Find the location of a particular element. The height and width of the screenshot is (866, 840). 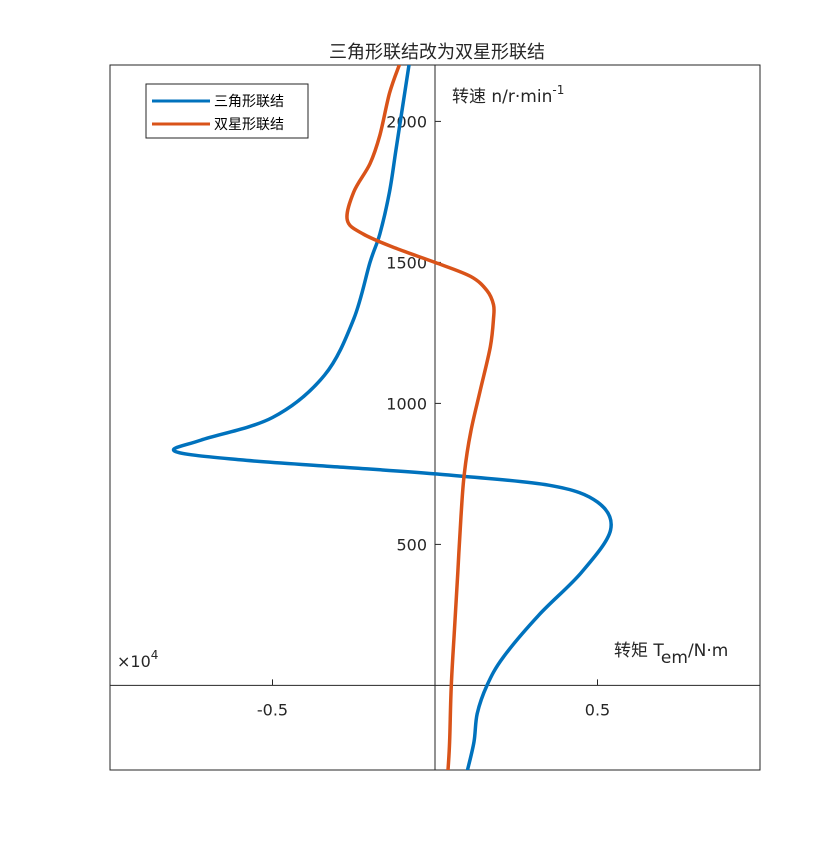

legend-label-series-1: 三角形联结 is located at coordinates (249, 102).